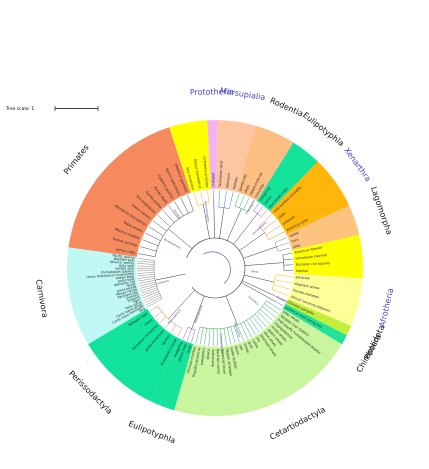 The width and height of the screenshot is (429, 469). What do you see at coordinates (213, 180) in the screenshot?
I see `leaf-label: platypus` at bounding box center [213, 180].